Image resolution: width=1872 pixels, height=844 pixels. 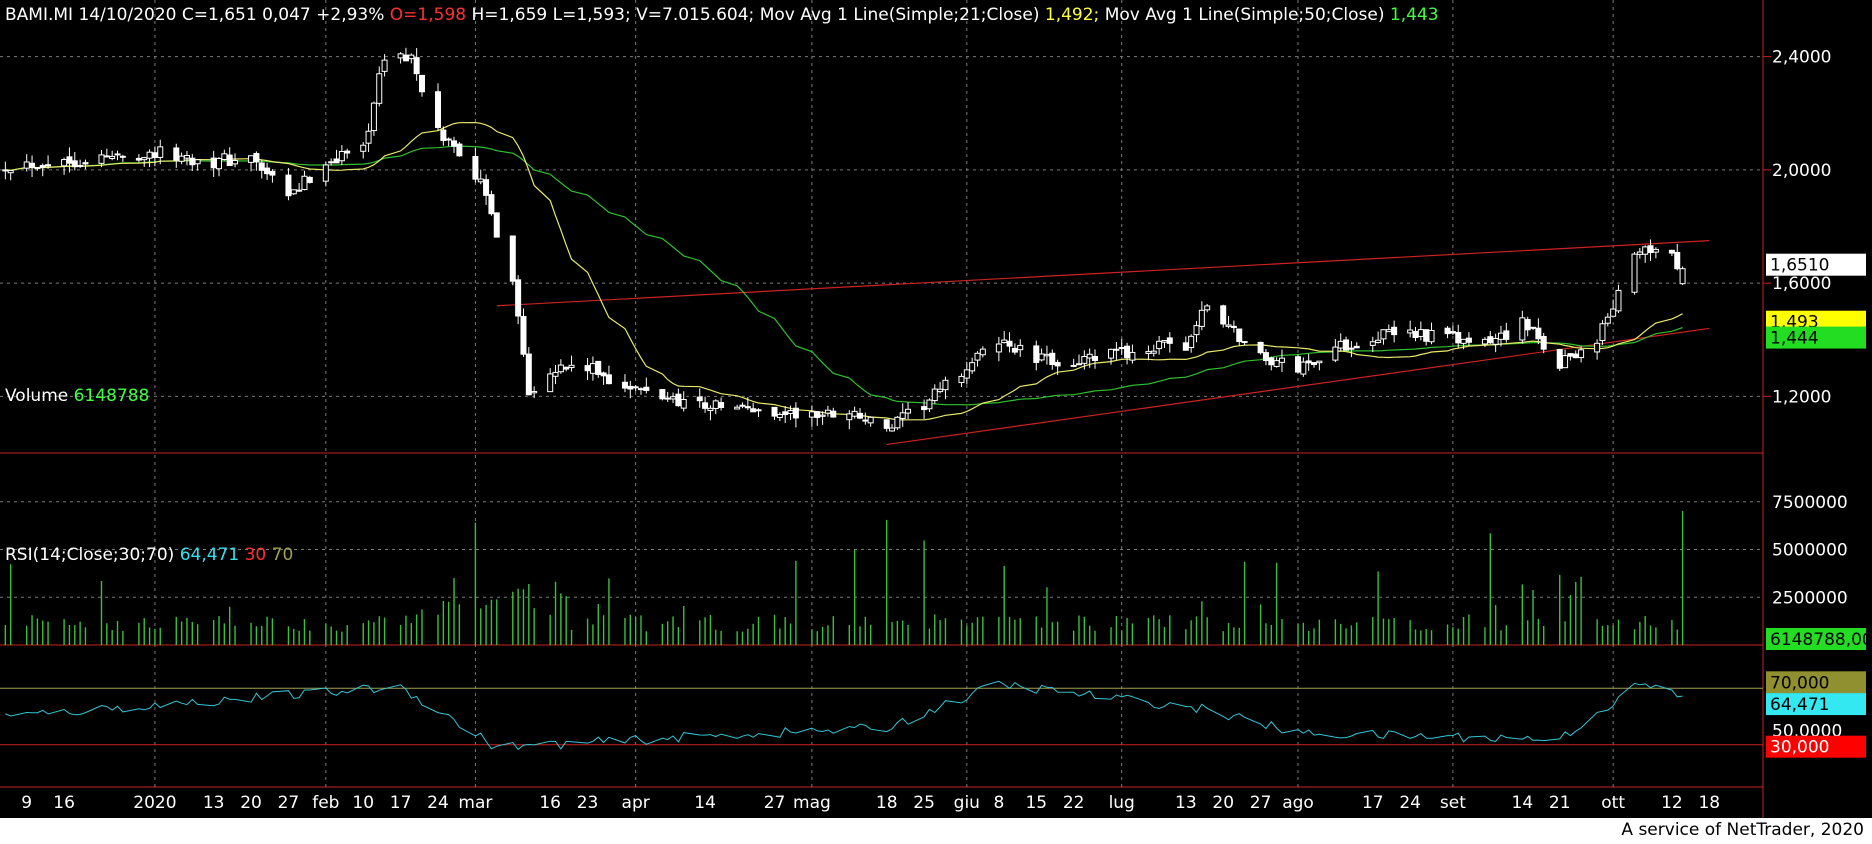 What do you see at coordinates (1244, 15) in the screenshot?
I see `ma50-label: Mov Avg 1 Line(Simple;50;Close)` at bounding box center [1244, 15].